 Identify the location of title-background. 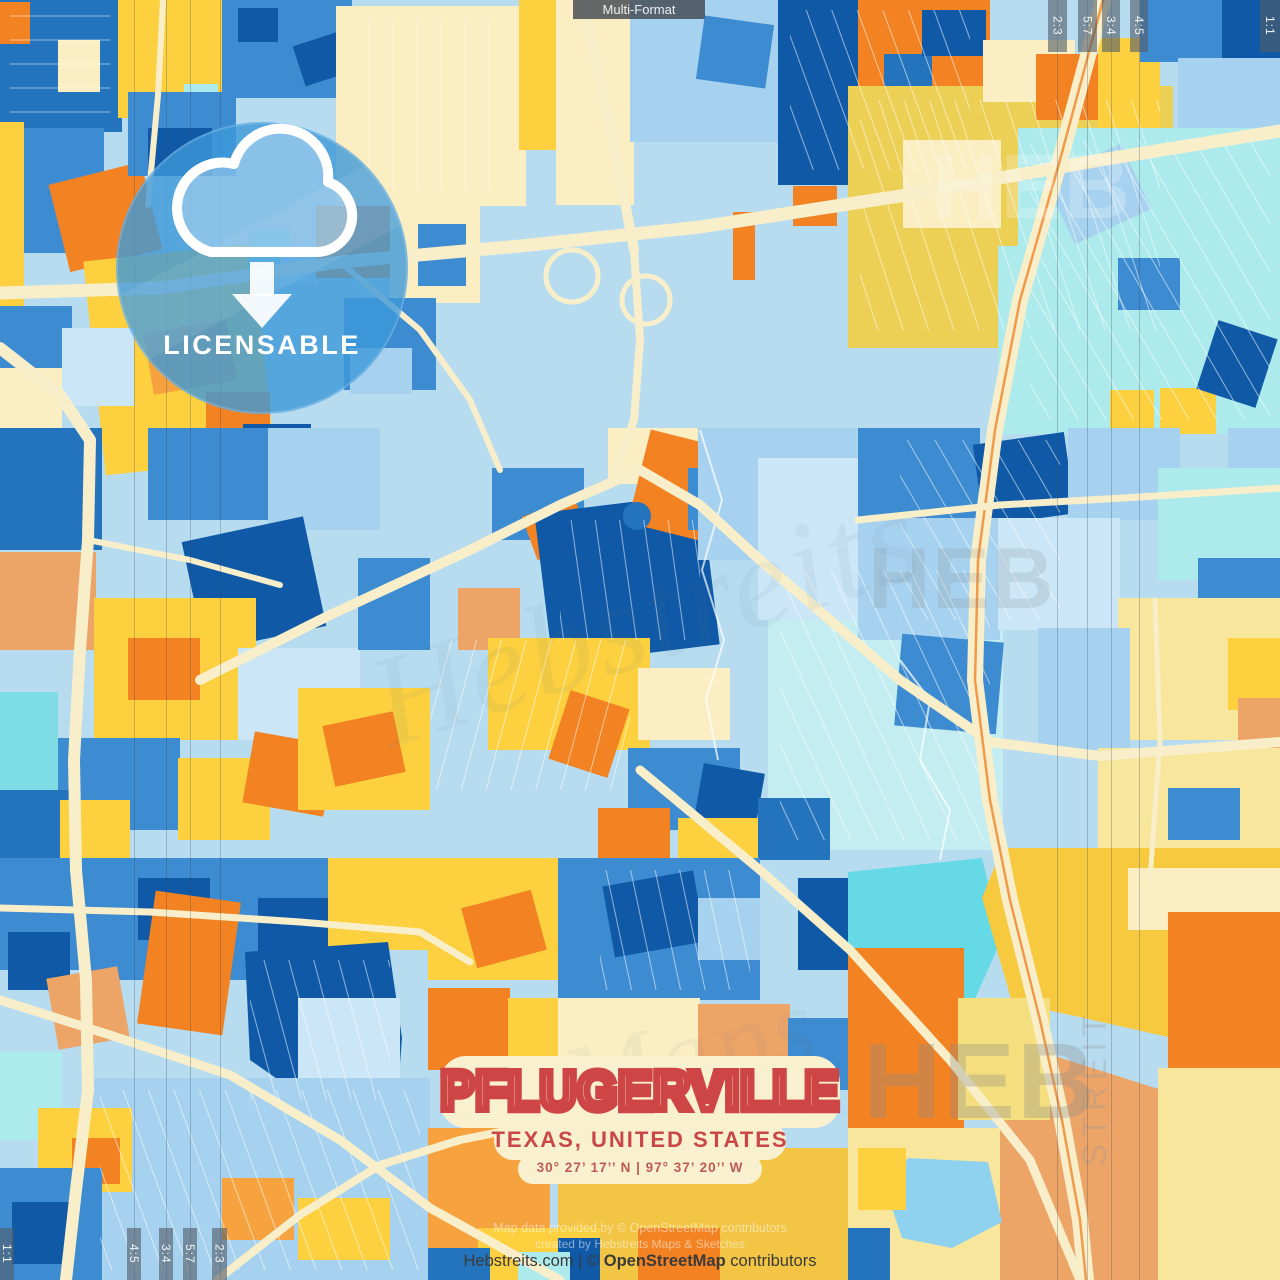
(640, 1092).